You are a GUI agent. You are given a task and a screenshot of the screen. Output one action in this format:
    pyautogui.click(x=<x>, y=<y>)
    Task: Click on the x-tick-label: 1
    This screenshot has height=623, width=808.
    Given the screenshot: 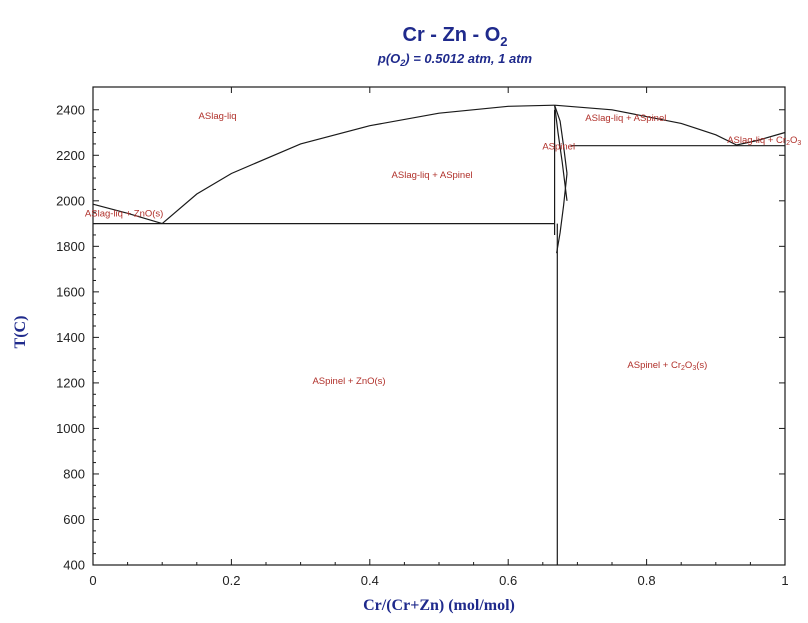 What is the action you would take?
    pyautogui.click(x=784, y=580)
    